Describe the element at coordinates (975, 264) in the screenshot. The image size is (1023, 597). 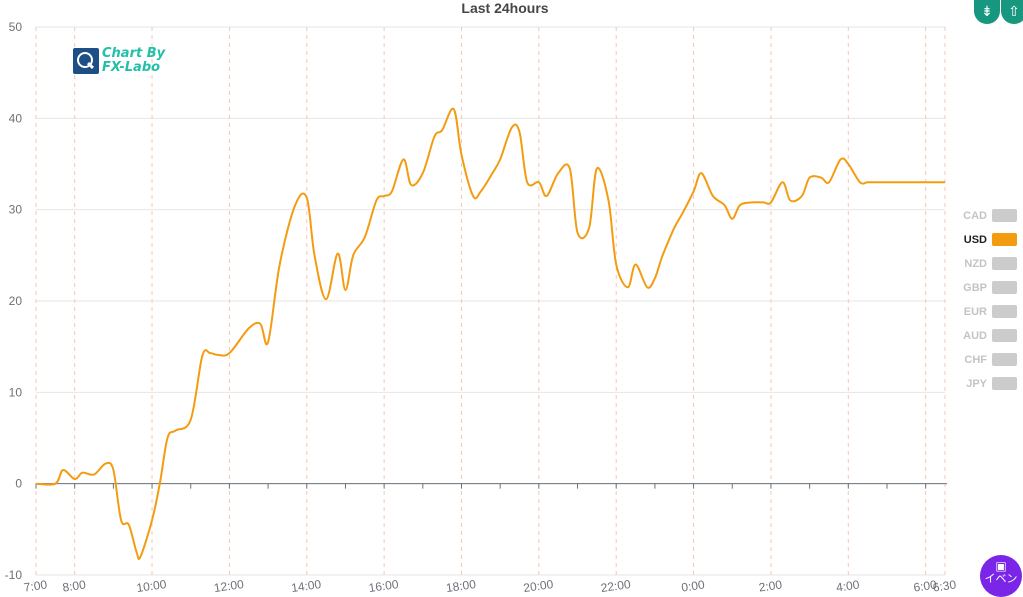
I see `legend-label: NZD` at that location.